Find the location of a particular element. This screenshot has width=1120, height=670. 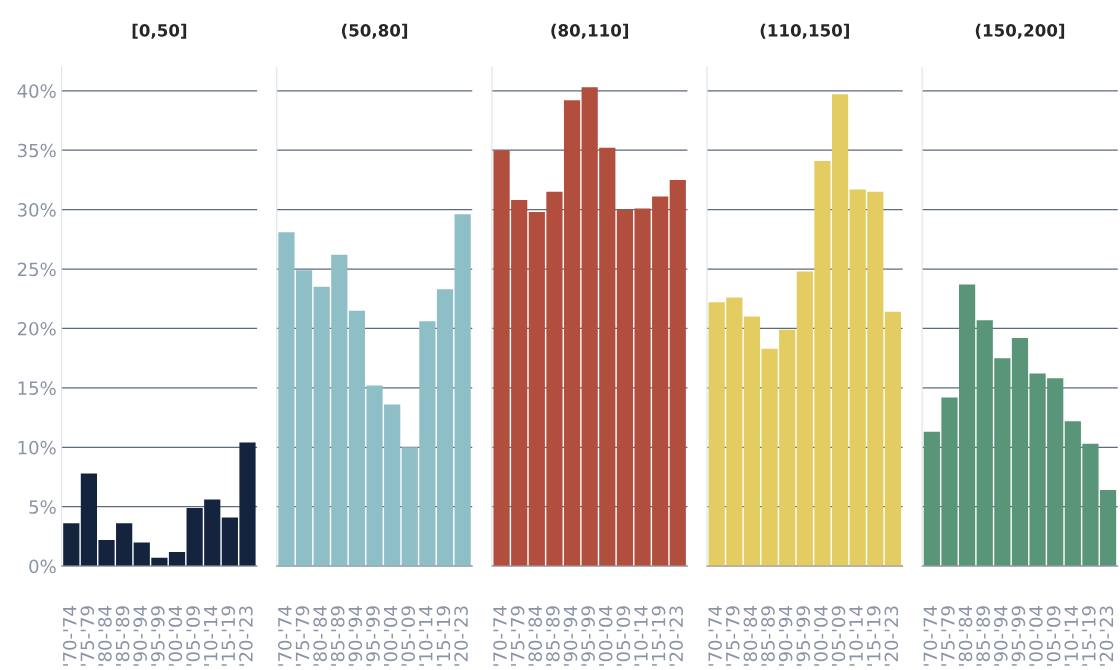

y-tick-label: 40% is located at coordinates (36, 91).